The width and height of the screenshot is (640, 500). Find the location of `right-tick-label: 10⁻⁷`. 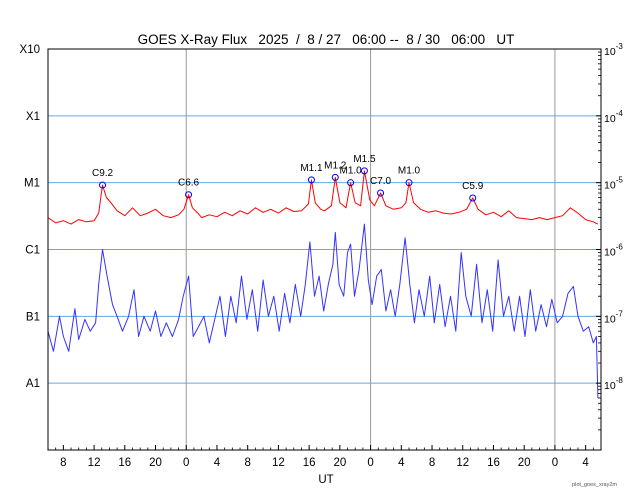

right-tick-label: 10⁻⁷ is located at coordinates (613, 317).